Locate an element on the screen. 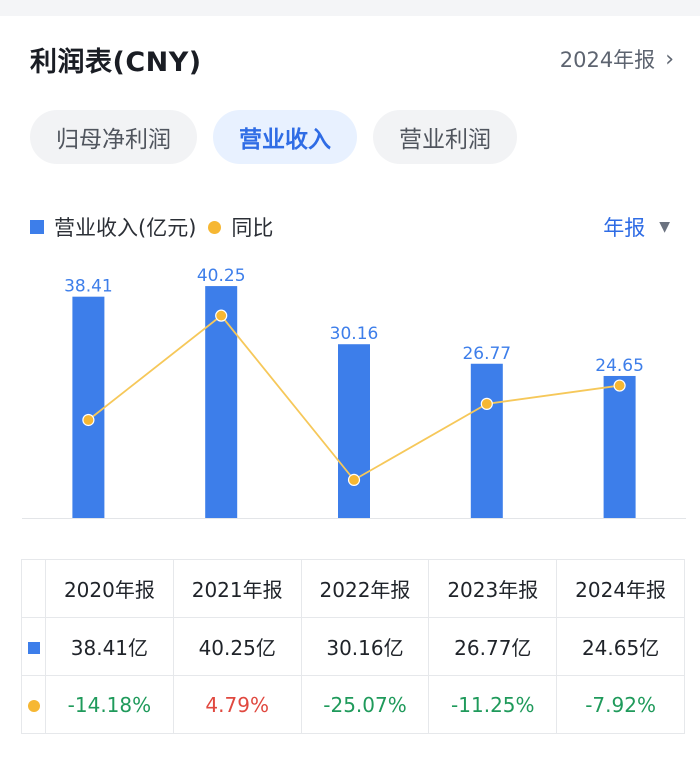  table-header-cell: 2024年报 is located at coordinates (620, 588).